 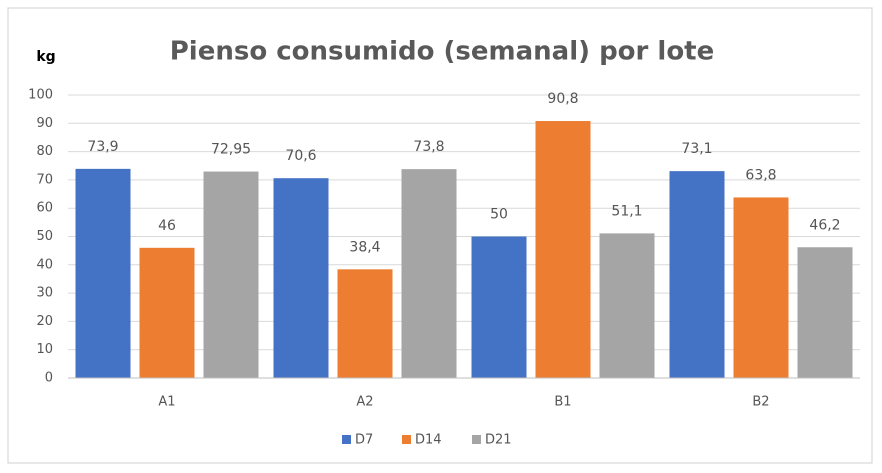 What do you see at coordinates (562, 402) in the screenshot?
I see `x-tick-label: B1` at bounding box center [562, 402].